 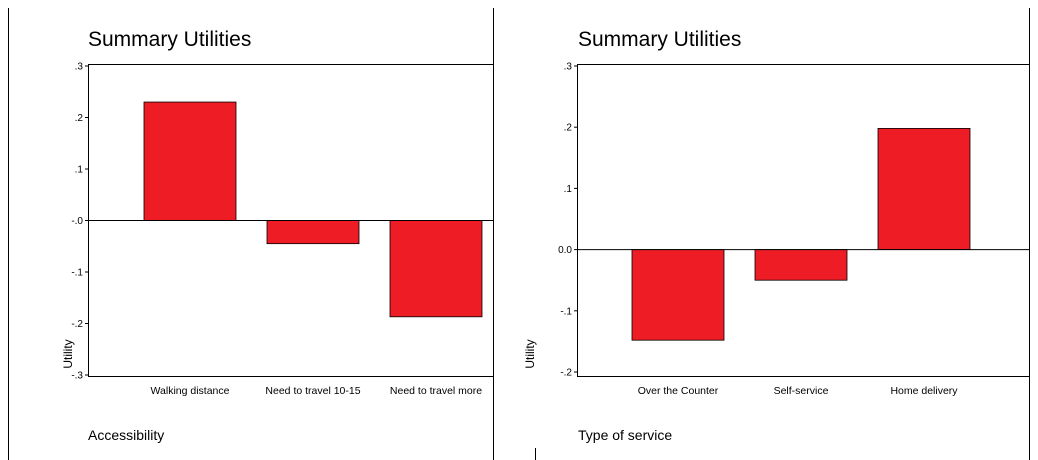 What do you see at coordinates (312, 391) in the screenshot?
I see `x-tick-label: Need to travel 10-15` at bounding box center [312, 391].